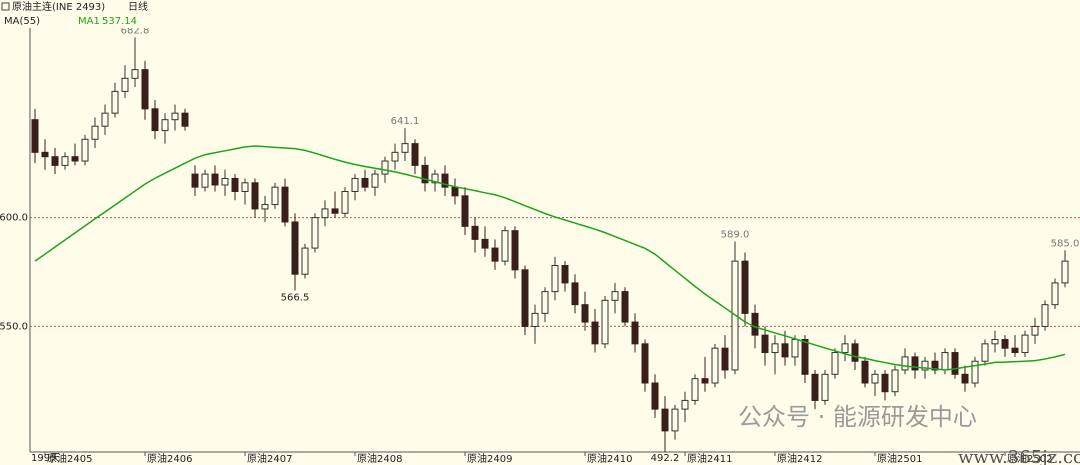  I want to click on bar-count: 199天, so click(45, 458).